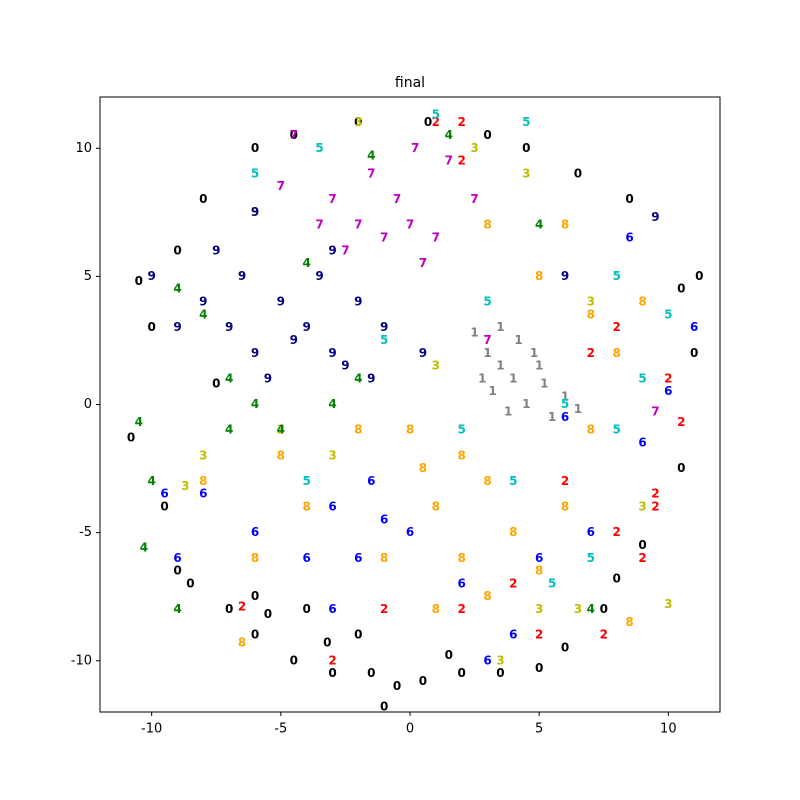 This screenshot has width=800, height=800. I want to click on x-tick-label: -5, so click(280, 729).